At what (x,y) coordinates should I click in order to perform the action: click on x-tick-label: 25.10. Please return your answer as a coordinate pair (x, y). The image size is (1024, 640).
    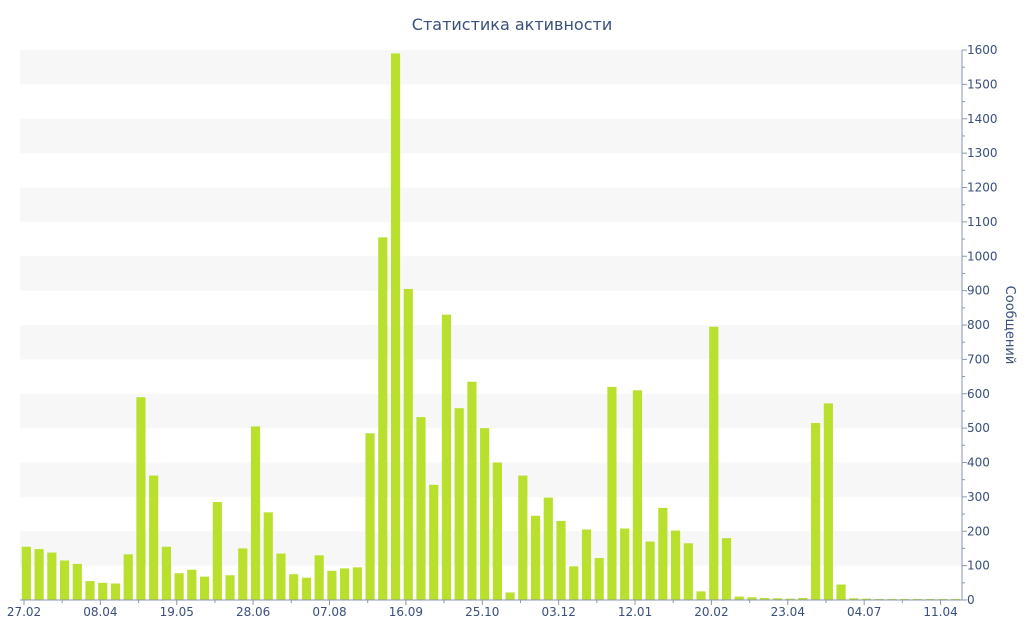
    Looking at the image, I should click on (482, 612).